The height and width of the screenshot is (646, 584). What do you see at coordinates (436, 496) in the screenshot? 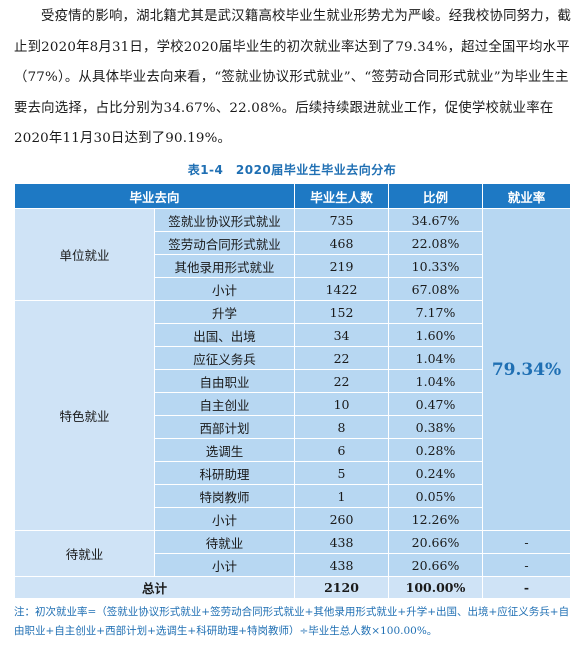
I see `row-ratio: 0.05%` at bounding box center [436, 496].